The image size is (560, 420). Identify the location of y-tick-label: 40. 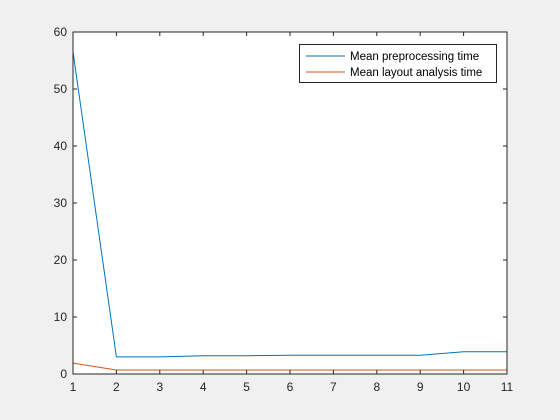
(61, 146).